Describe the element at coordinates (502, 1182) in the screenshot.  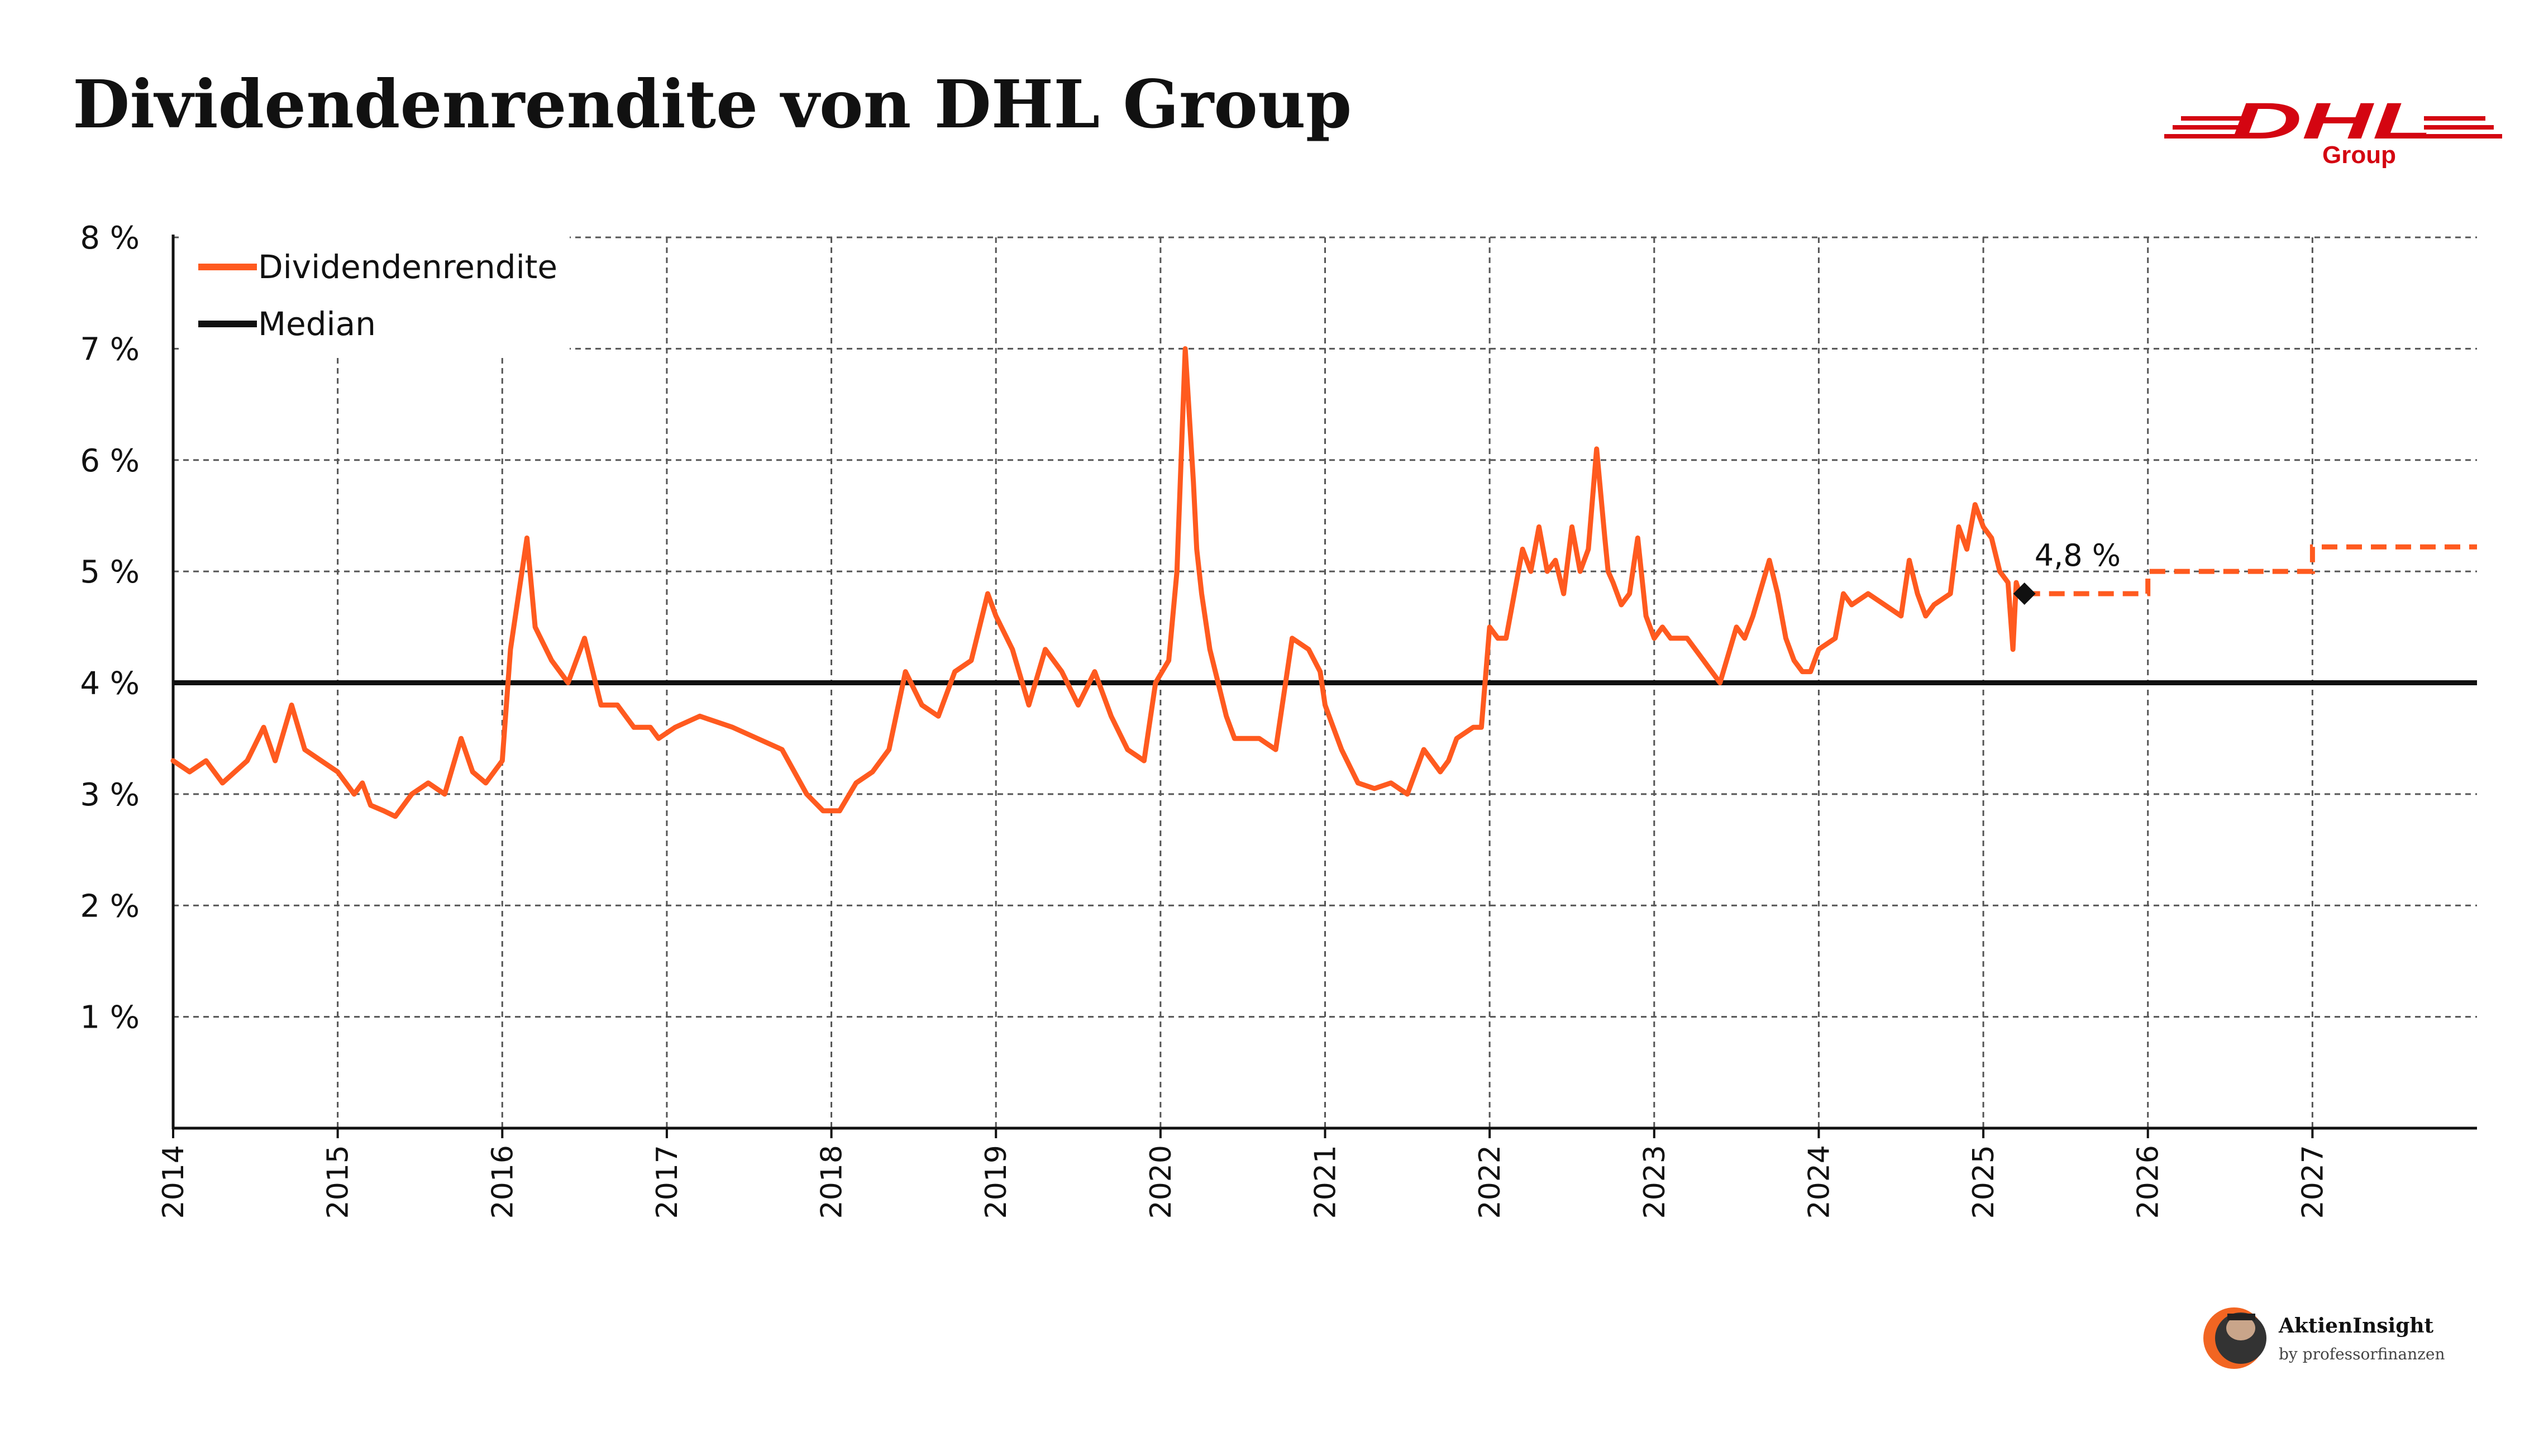
I see `x-tick-label: 2016` at that location.